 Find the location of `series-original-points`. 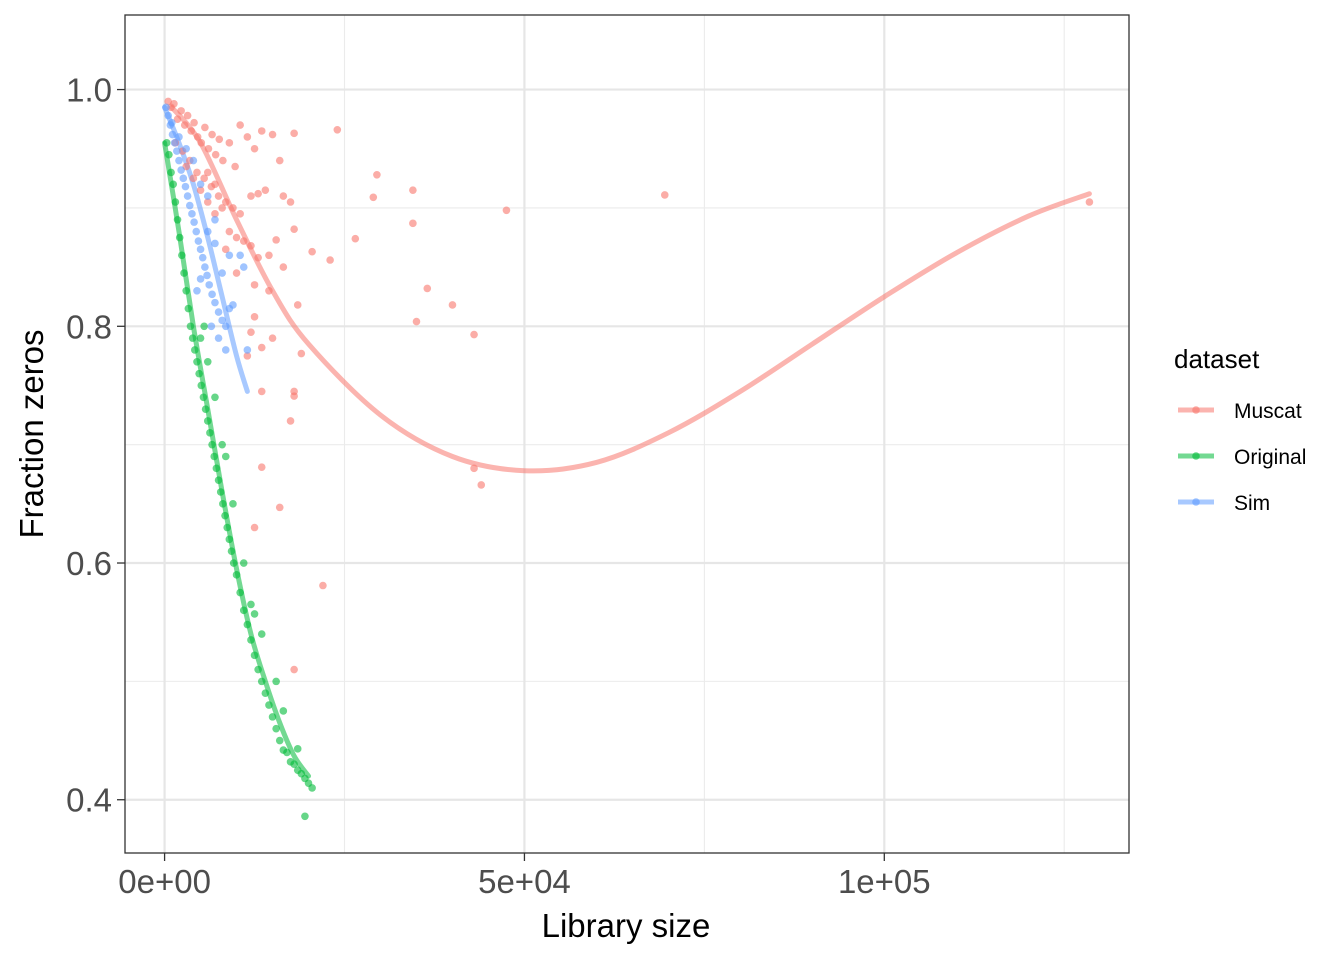

series-original-points is located at coordinates (239, 480).